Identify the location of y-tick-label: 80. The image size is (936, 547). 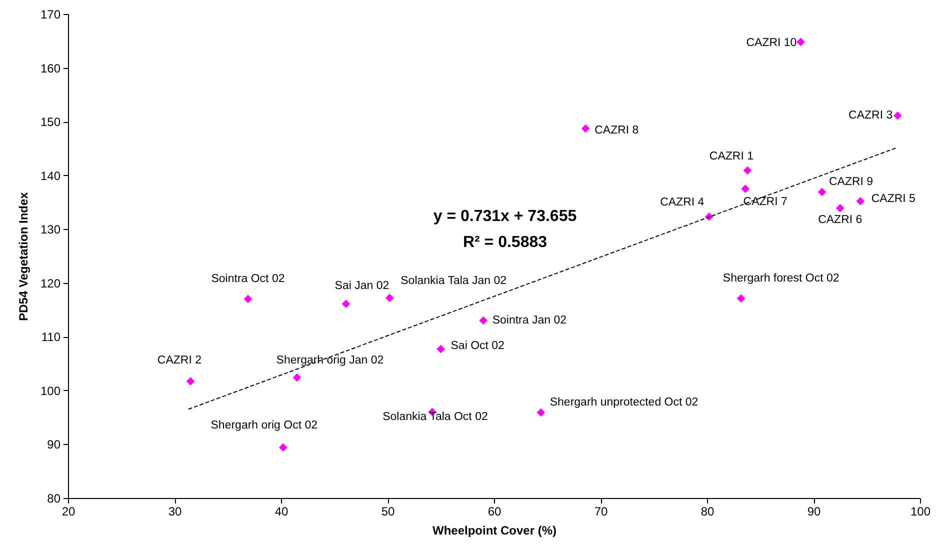
(54, 499).